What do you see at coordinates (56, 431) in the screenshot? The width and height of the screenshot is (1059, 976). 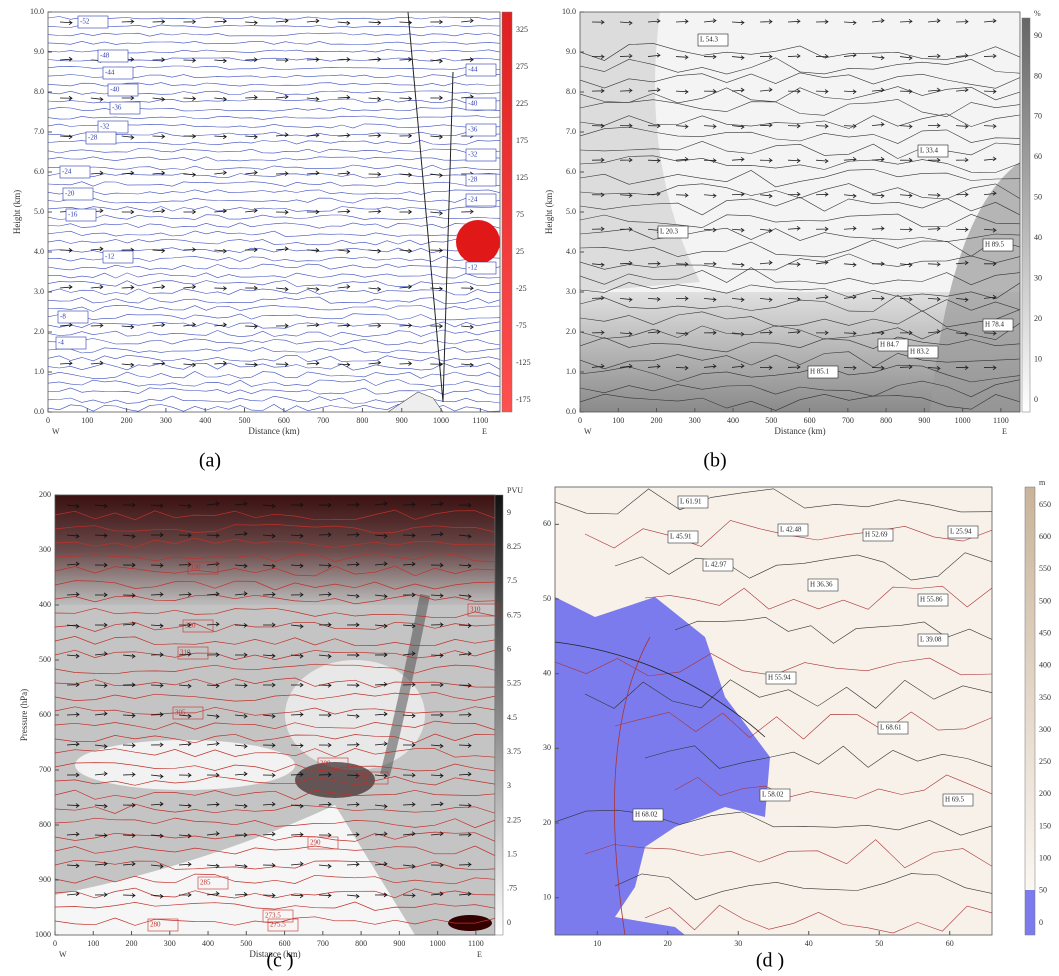 I see `x-end-label: W` at bounding box center [56, 431].